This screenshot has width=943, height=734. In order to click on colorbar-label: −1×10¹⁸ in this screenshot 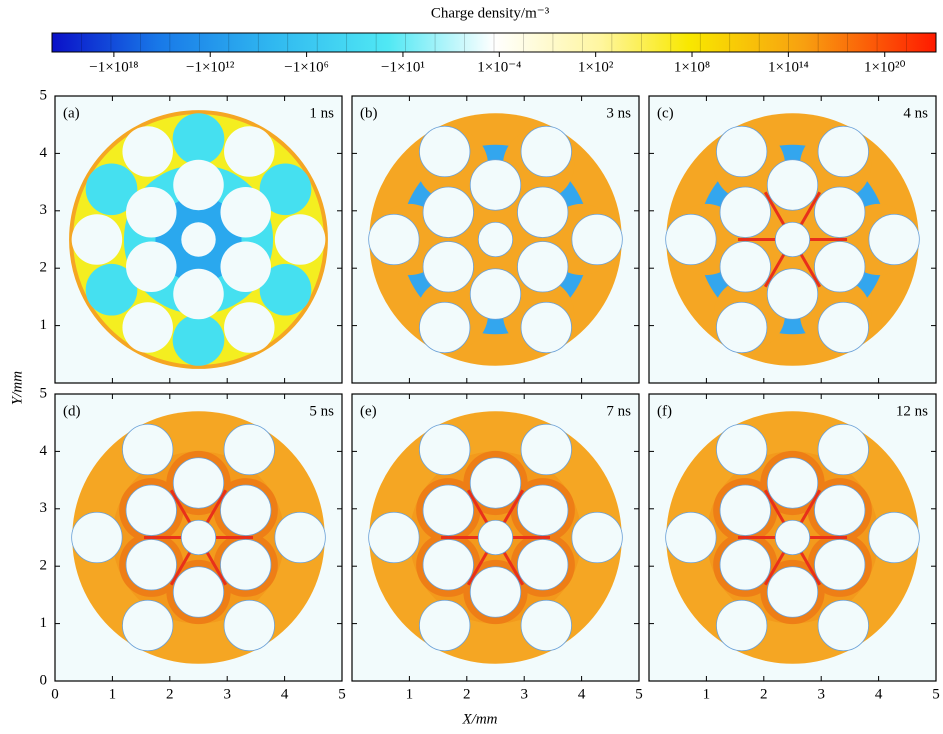, I will do `click(113, 67)`.